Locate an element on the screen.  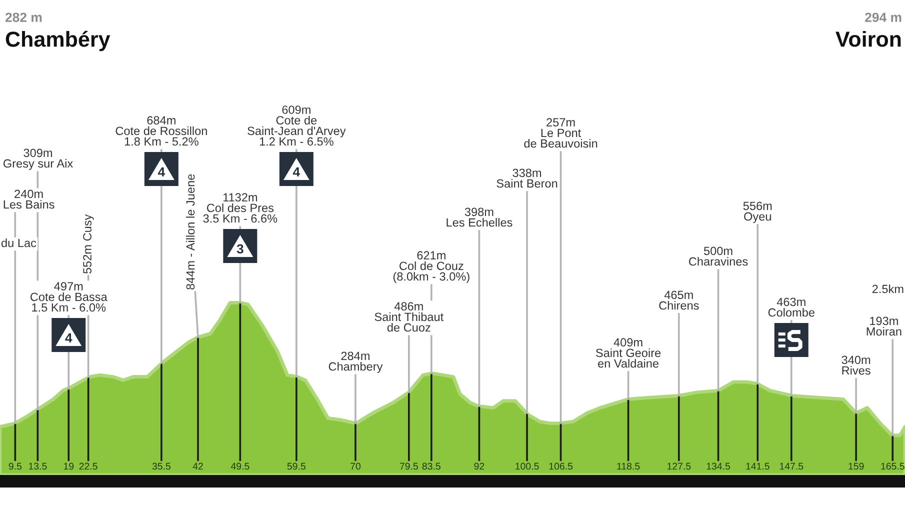
annotation: 463m Colombe is located at coordinates (791, 307).